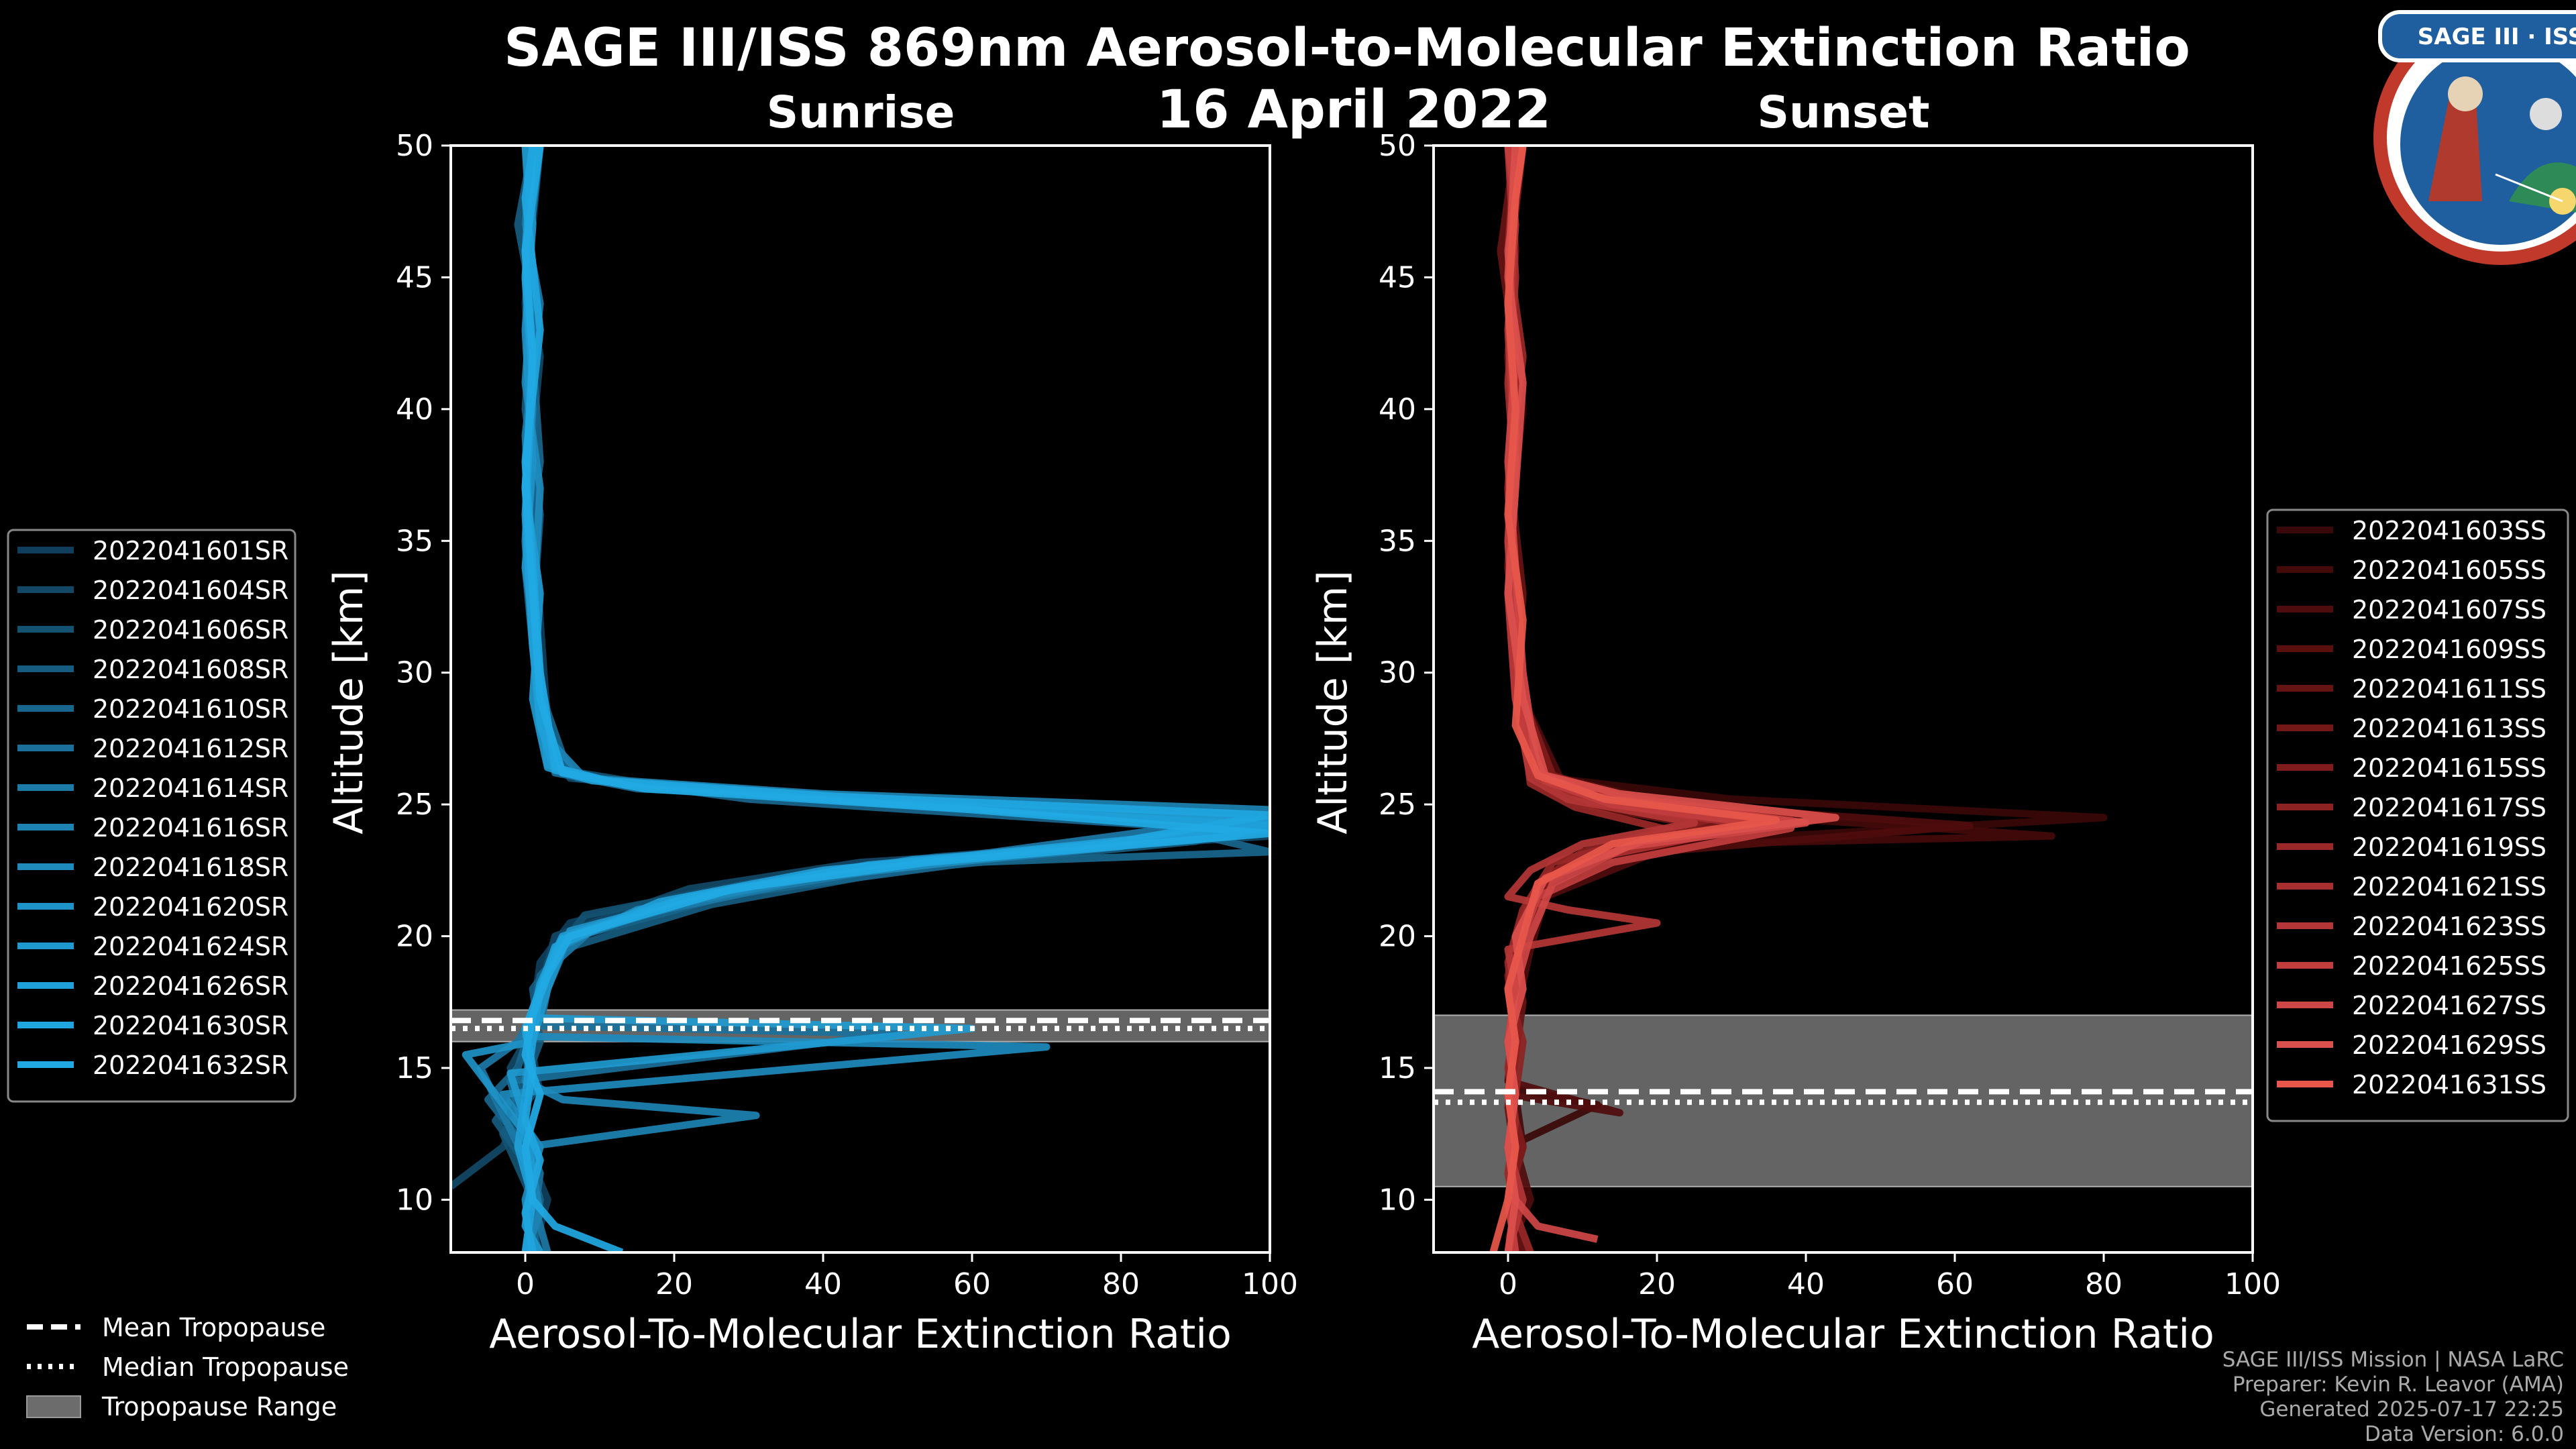 The image size is (2576, 1449). Describe the element at coordinates (2449, 649) in the screenshot. I see `legend-label: 2022041609SS` at that location.